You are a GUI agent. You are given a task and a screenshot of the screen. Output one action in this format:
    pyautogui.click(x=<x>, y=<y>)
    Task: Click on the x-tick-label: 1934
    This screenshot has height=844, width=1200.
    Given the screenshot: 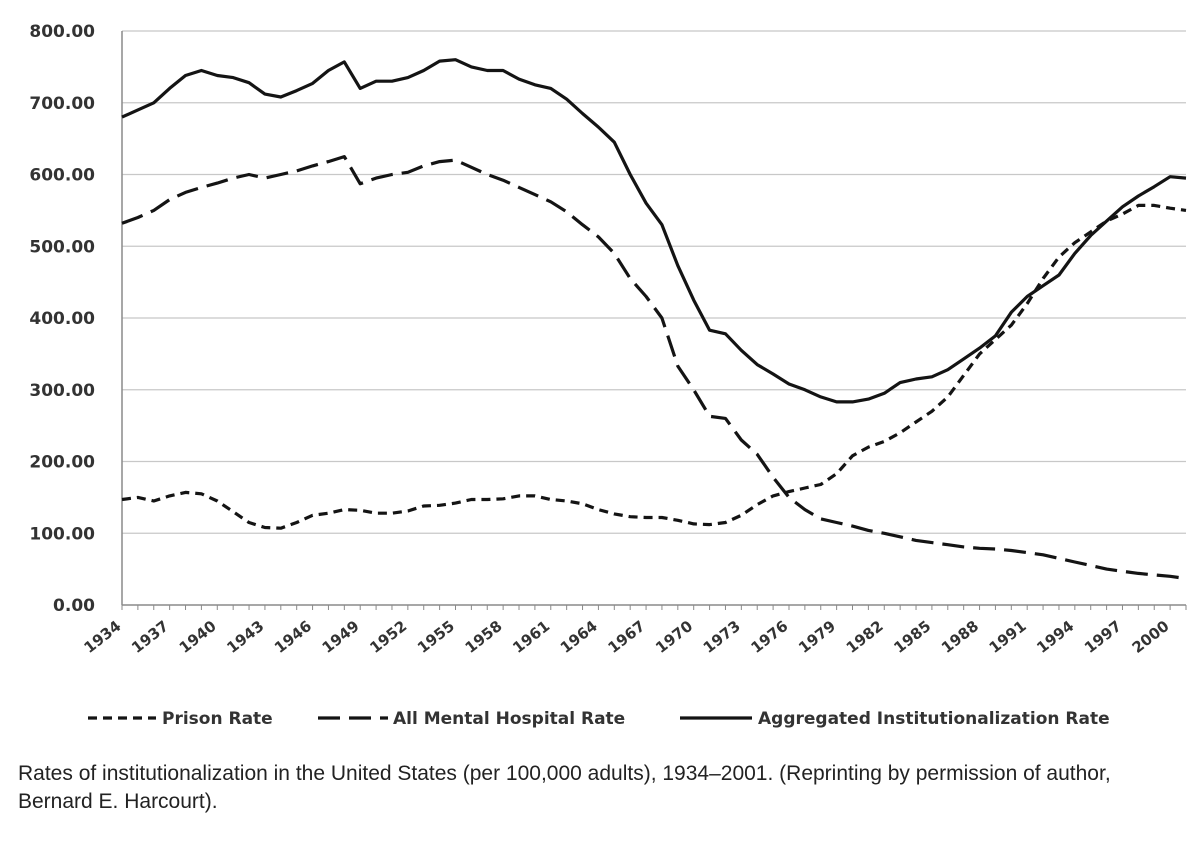 What is the action you would take?
    pyautogui.click(x=102, y=637)
    